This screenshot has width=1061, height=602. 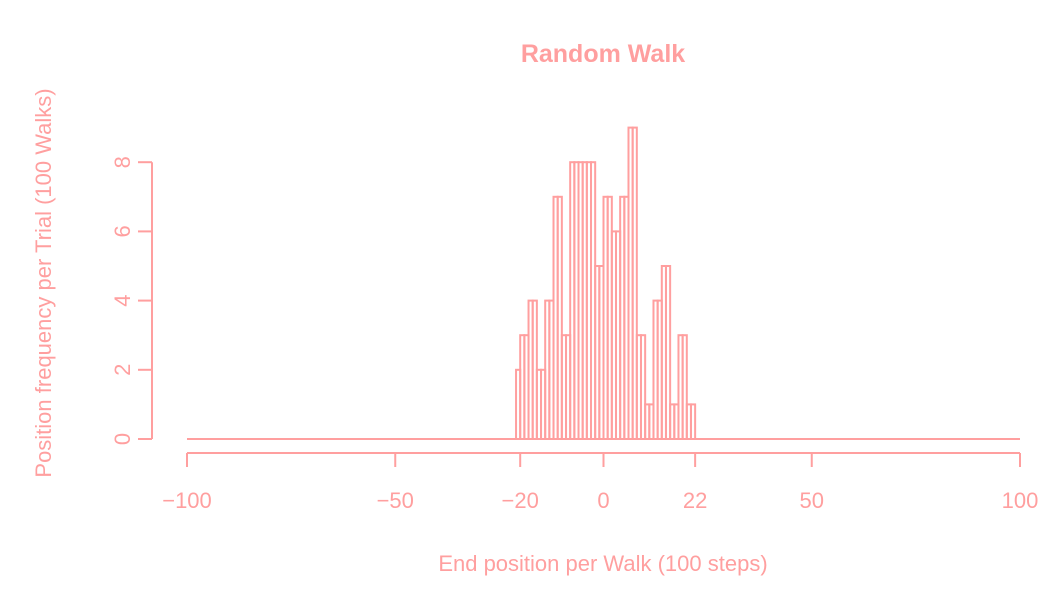 What do you see at coordinates (122, 162) in the screenshot?
I see `y-tick-label: 8` at bounding box center [122, 162].